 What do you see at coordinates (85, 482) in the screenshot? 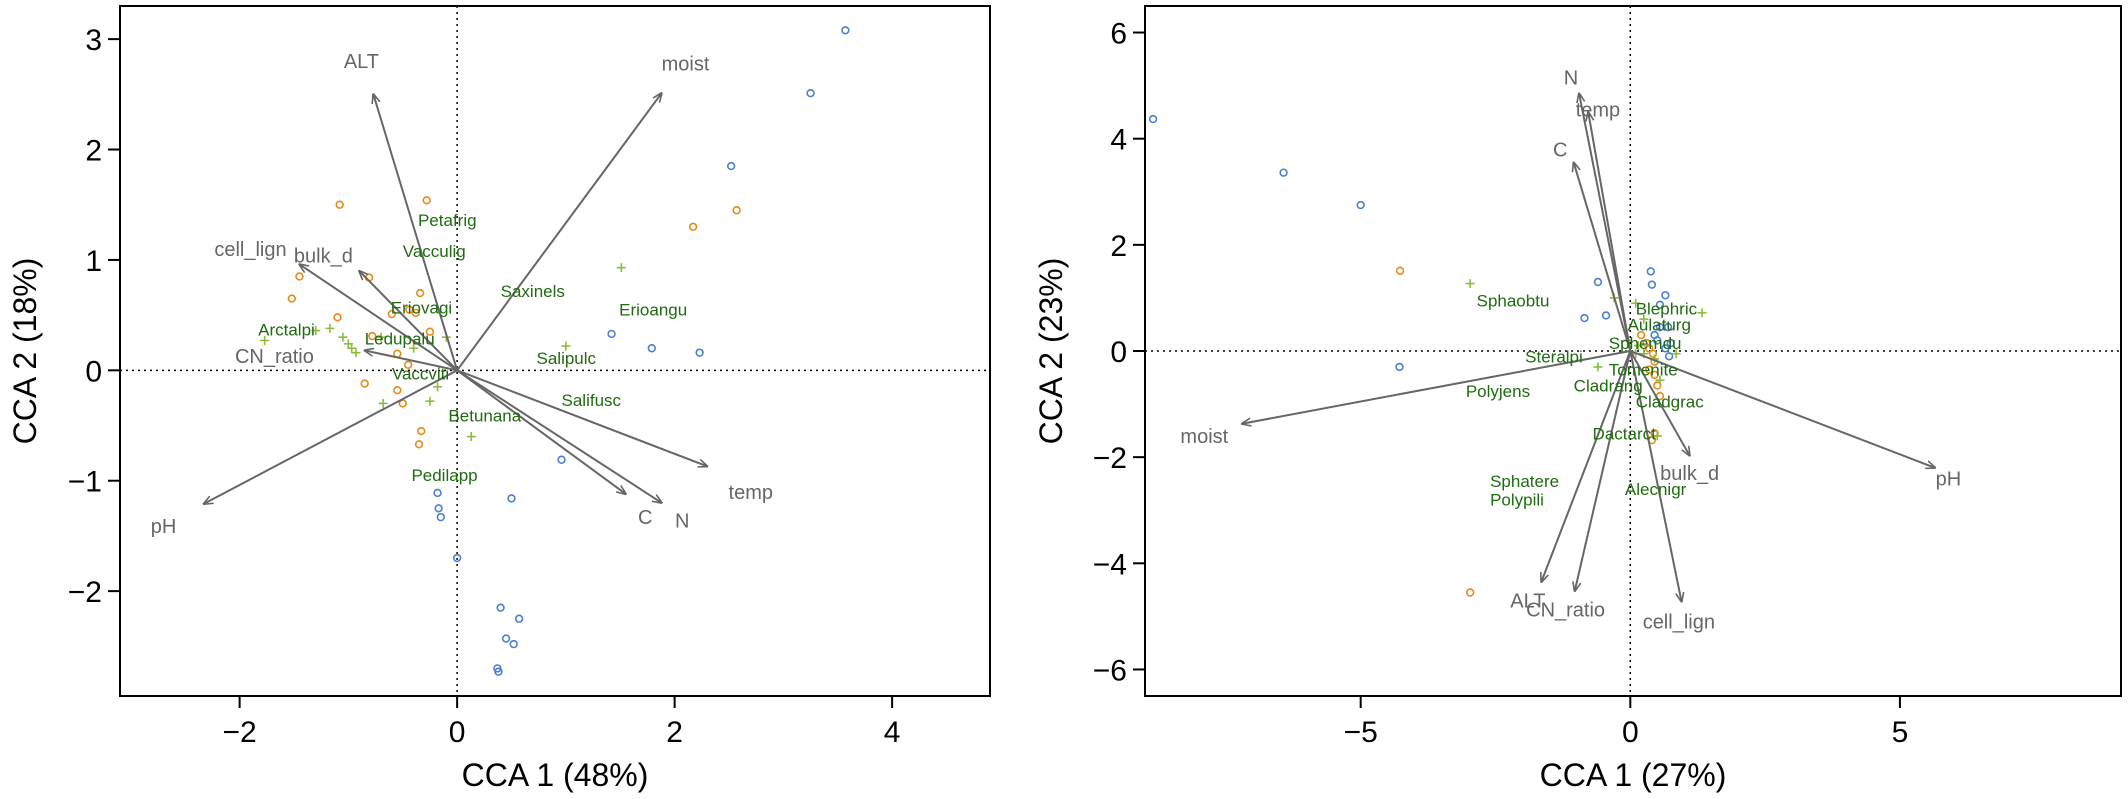
I see `y-tick-label: −1` at bounding box center [85, 482].